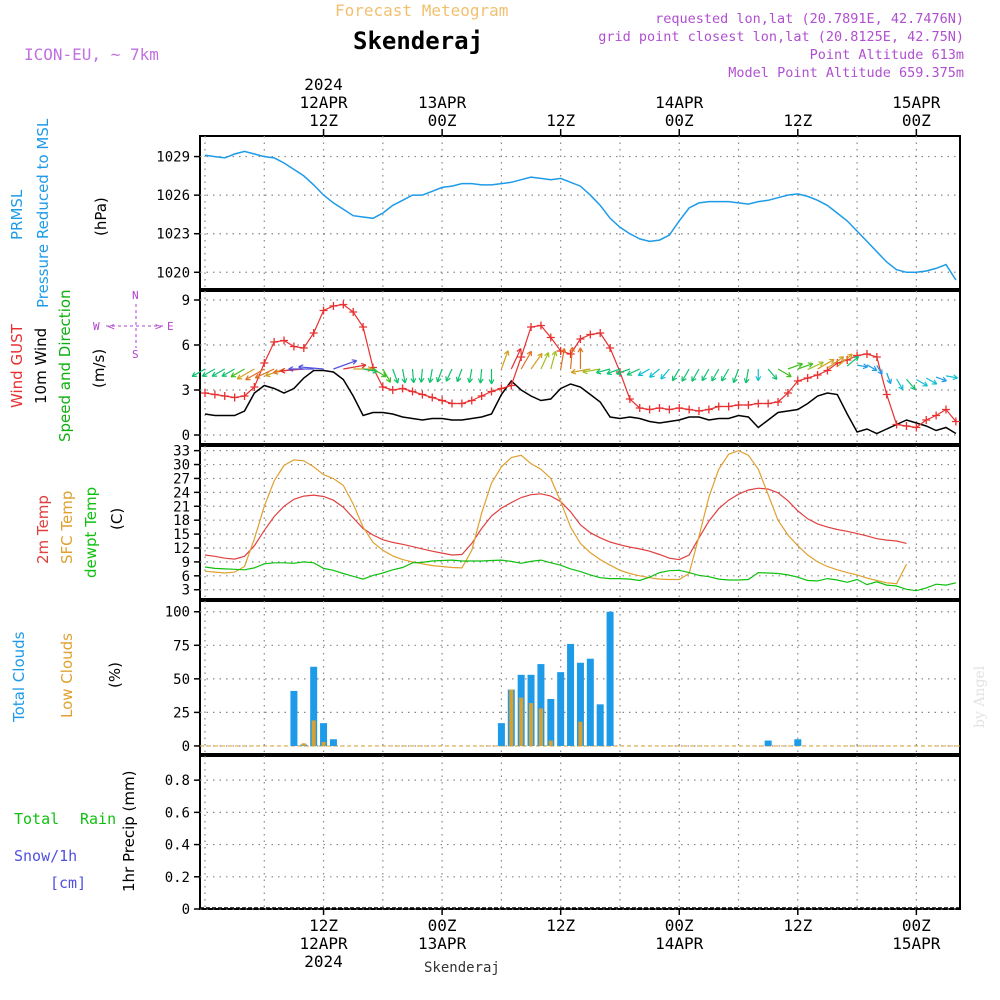 This screenshot has width=1000, height=1000. I want to click on top-time-label: 2024, so click(323, 84).